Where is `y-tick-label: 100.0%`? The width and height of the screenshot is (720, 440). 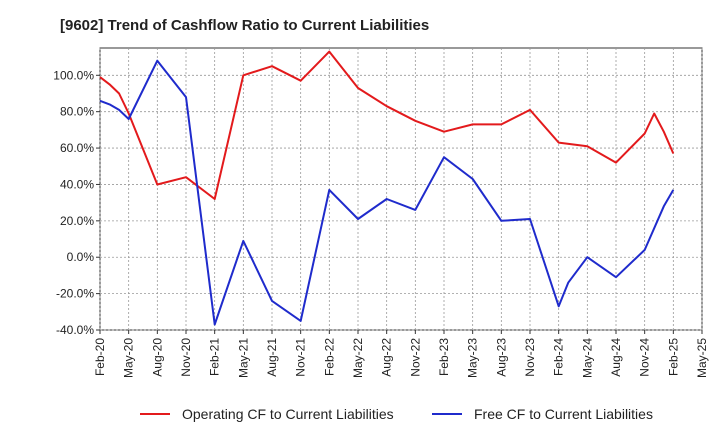 y-tick-label: 100.0% is located at coordinates (73, 75).